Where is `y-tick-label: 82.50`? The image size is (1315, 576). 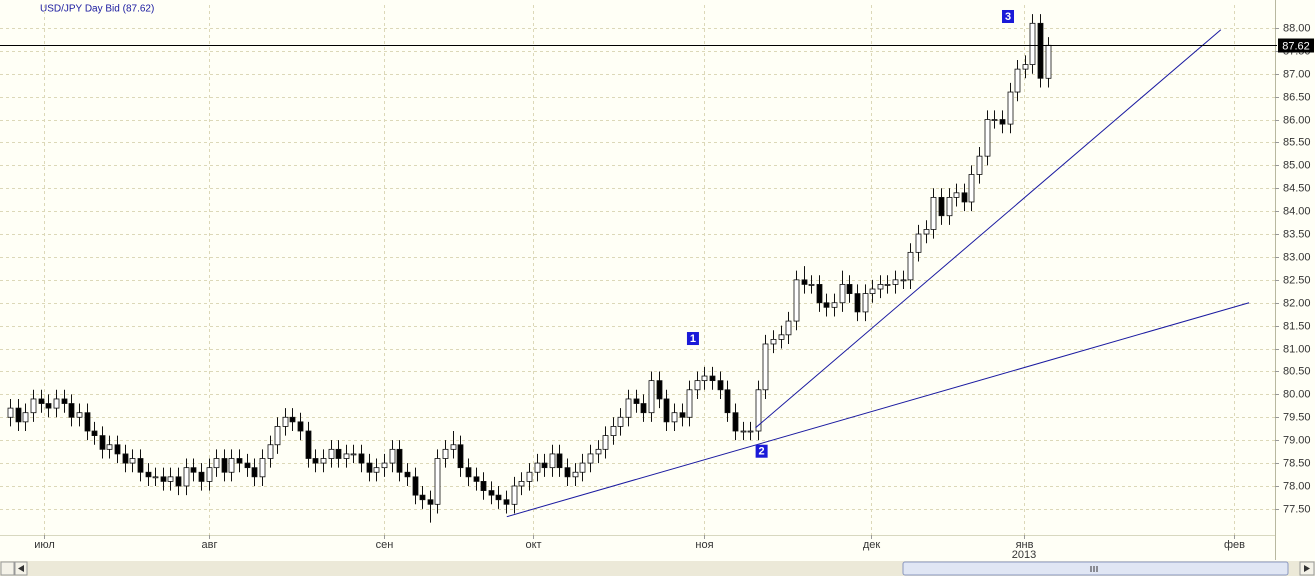 y-tick-label: 82.50 is located at coordinates (1297, 280).